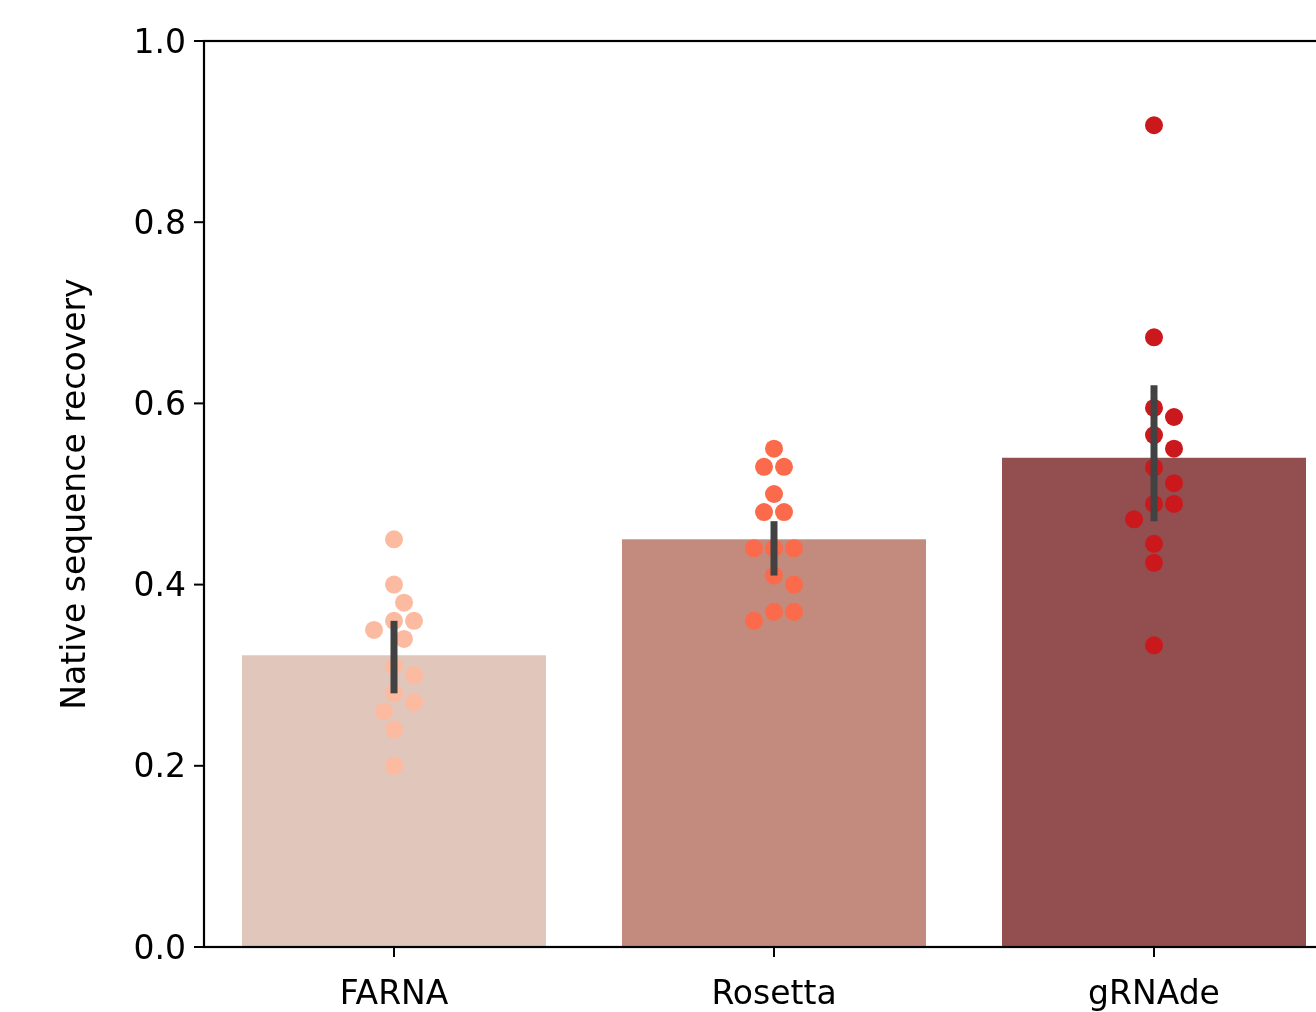  Describe the element at coordinates (159, 222) in the screenshot. I see `y-tick-label: 0.8` at that location.